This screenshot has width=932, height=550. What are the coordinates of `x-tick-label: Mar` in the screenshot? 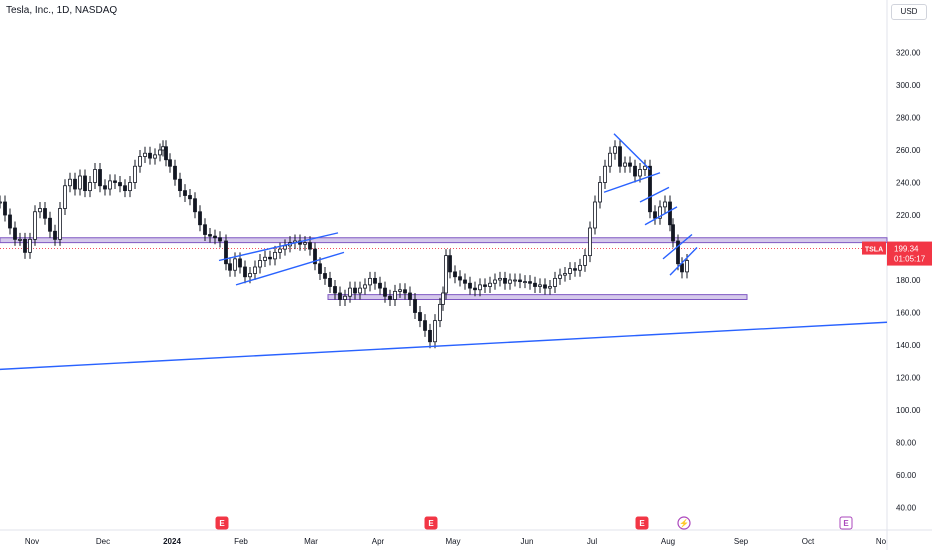 It's located at (311, 541).